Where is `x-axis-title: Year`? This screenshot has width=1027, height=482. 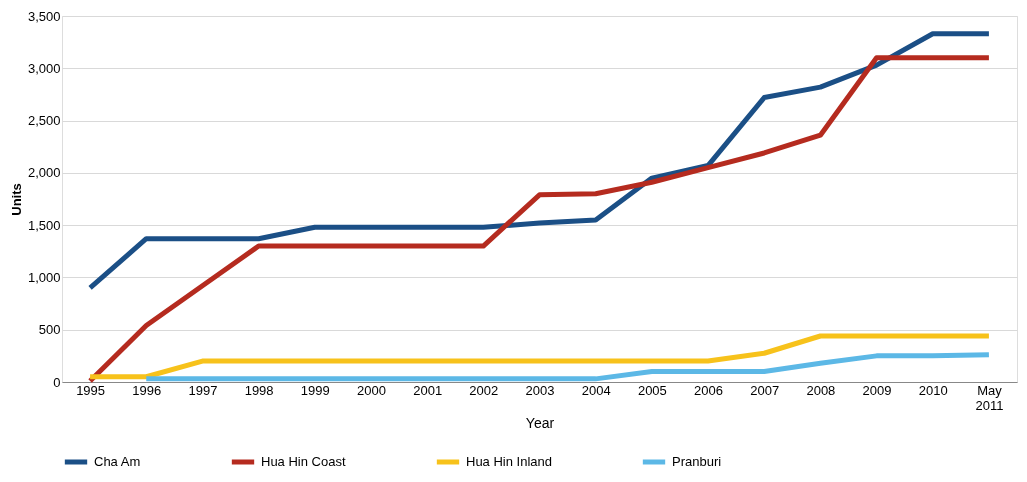
x-axis-title: Year is located at coordinates (540, 422).